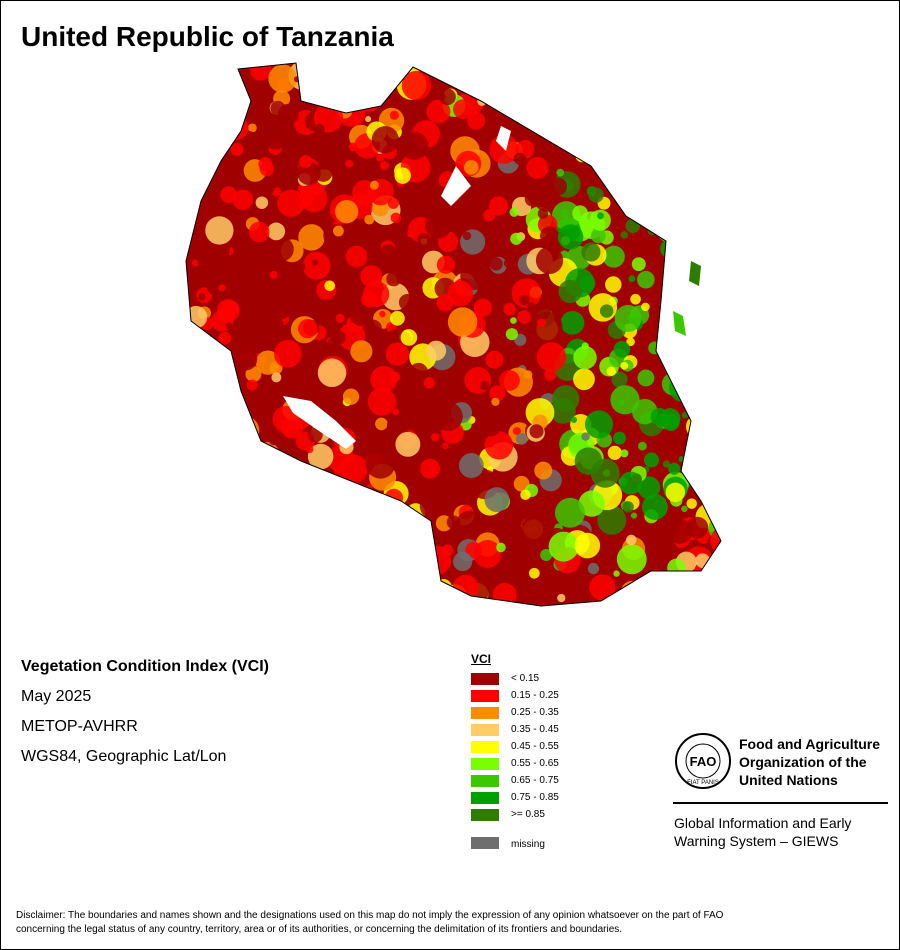 The width and height of the screenshot is (900, 950). I want to click on legend-swatch, so click(485, 764).